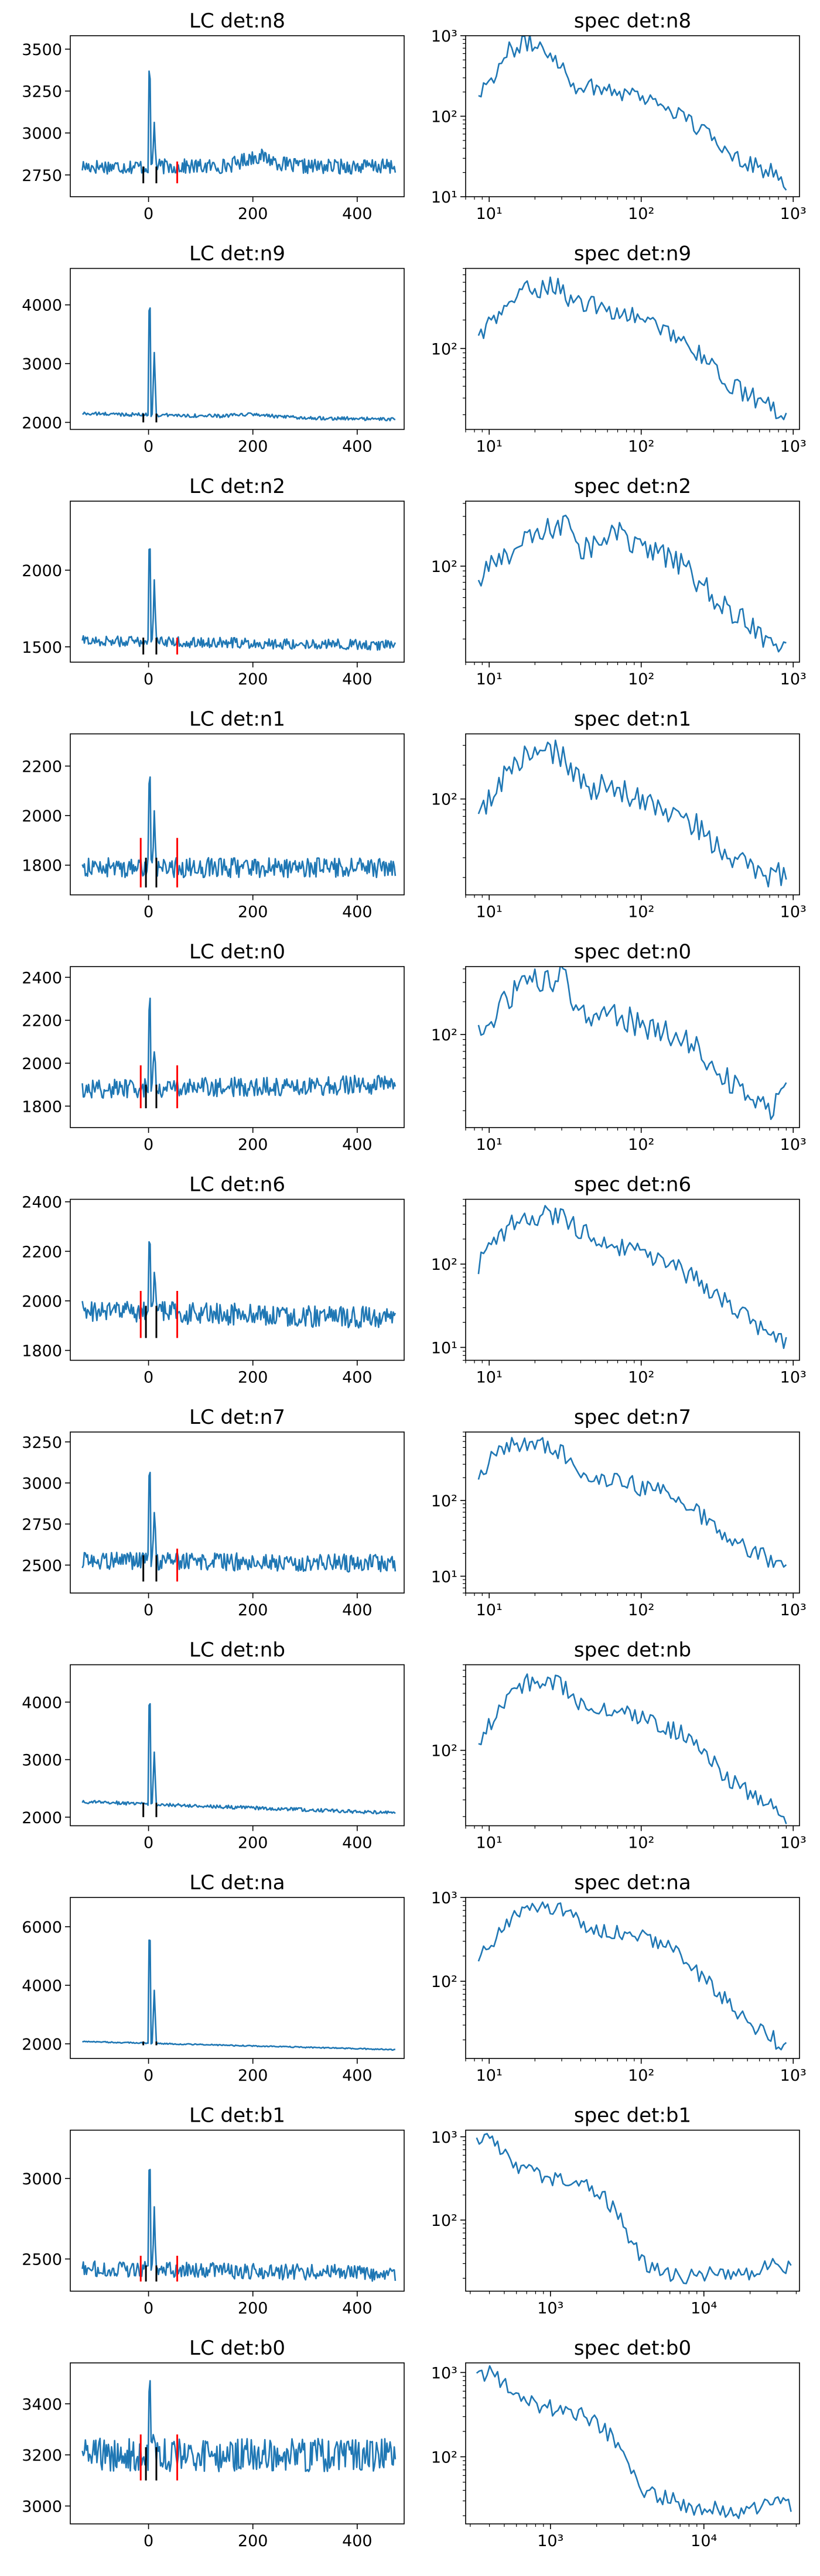  Describe the element at coordinates (237, 719) in the screenshot. I see `panel-title: LC det:n1` at that location.